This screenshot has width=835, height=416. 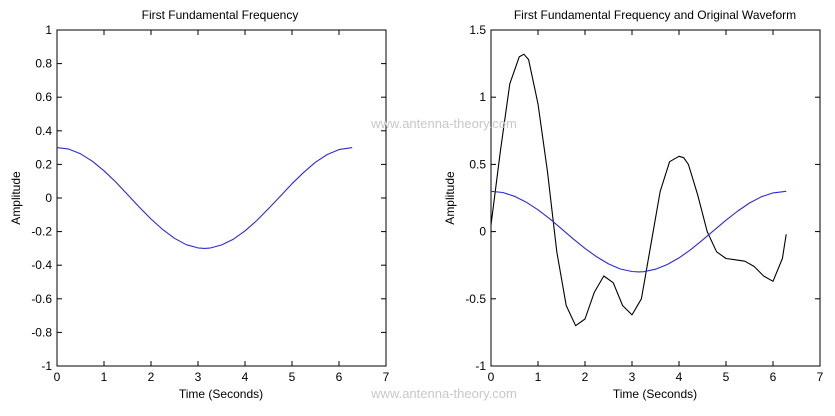 I want to click on y-tick-label: 0.8, so click(x=43, y=64).